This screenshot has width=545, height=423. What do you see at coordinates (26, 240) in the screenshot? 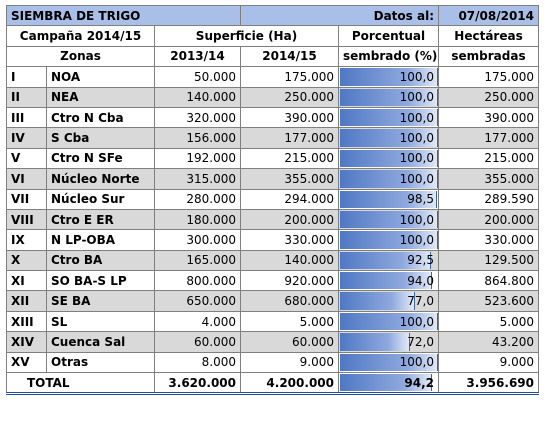
I see `zone-code-cell: IX` at bounding box center [26, 240].